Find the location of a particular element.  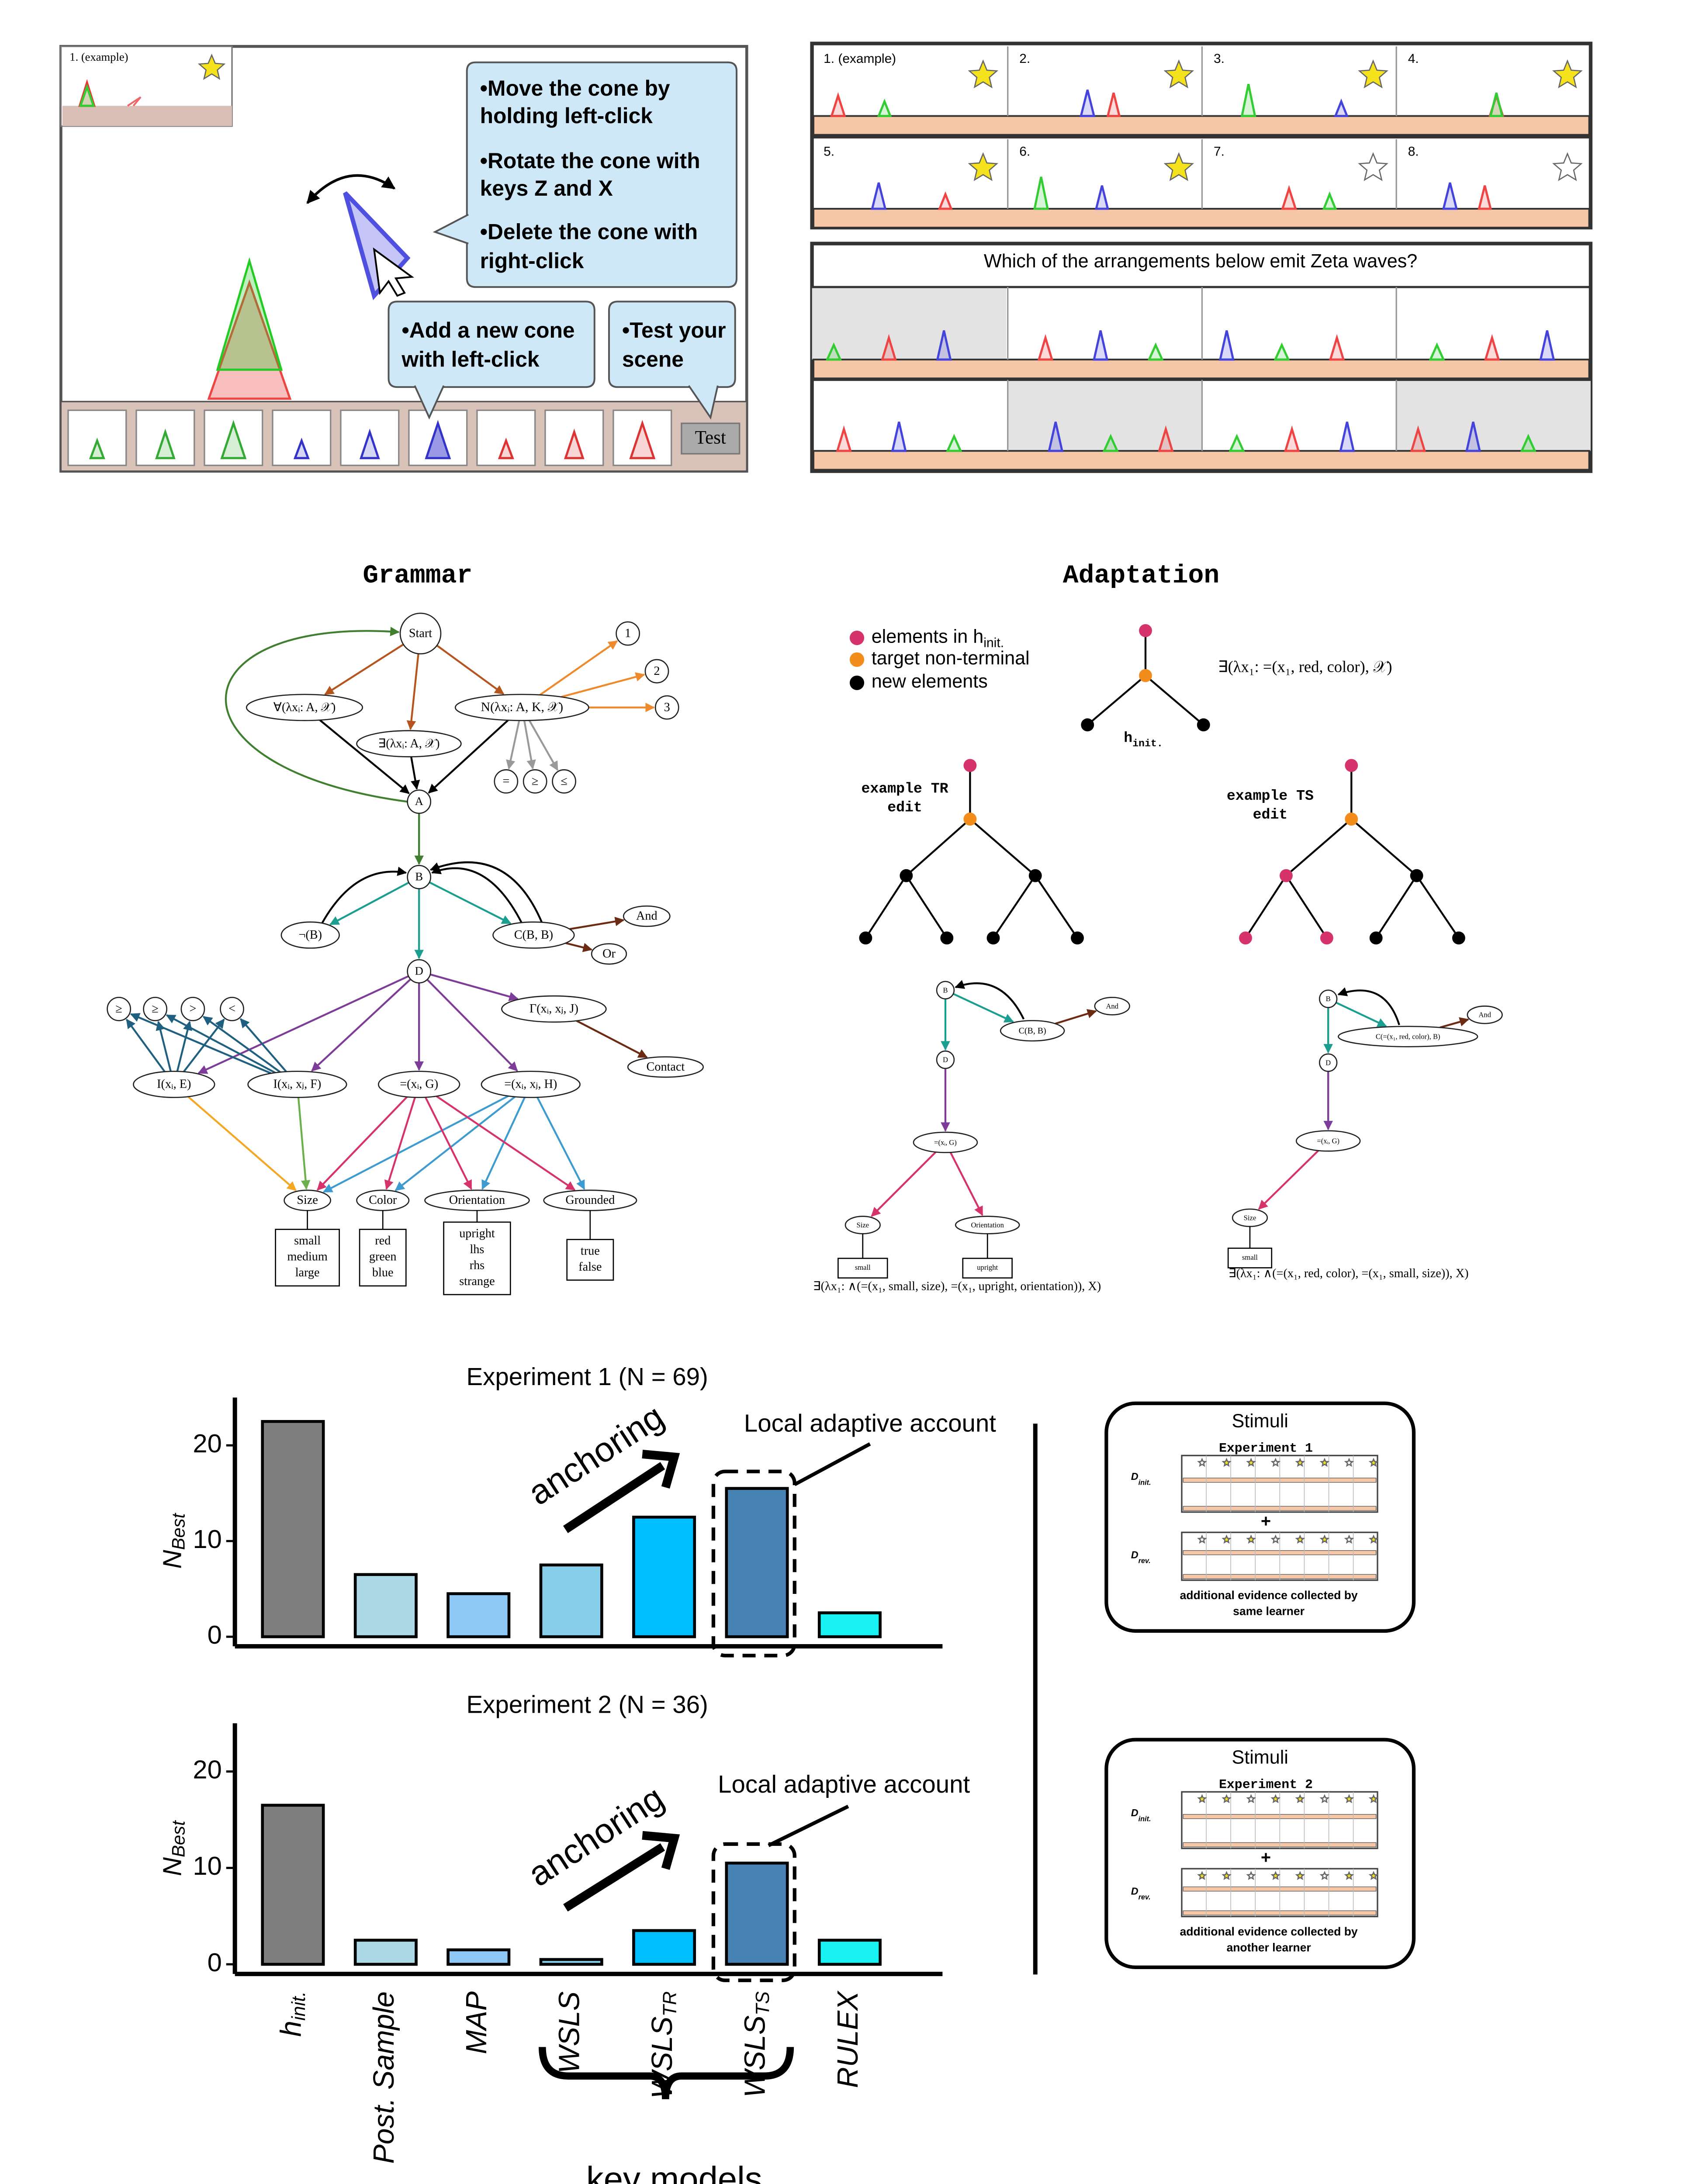

example-label: 8. is located at coordinates (1413, 151).